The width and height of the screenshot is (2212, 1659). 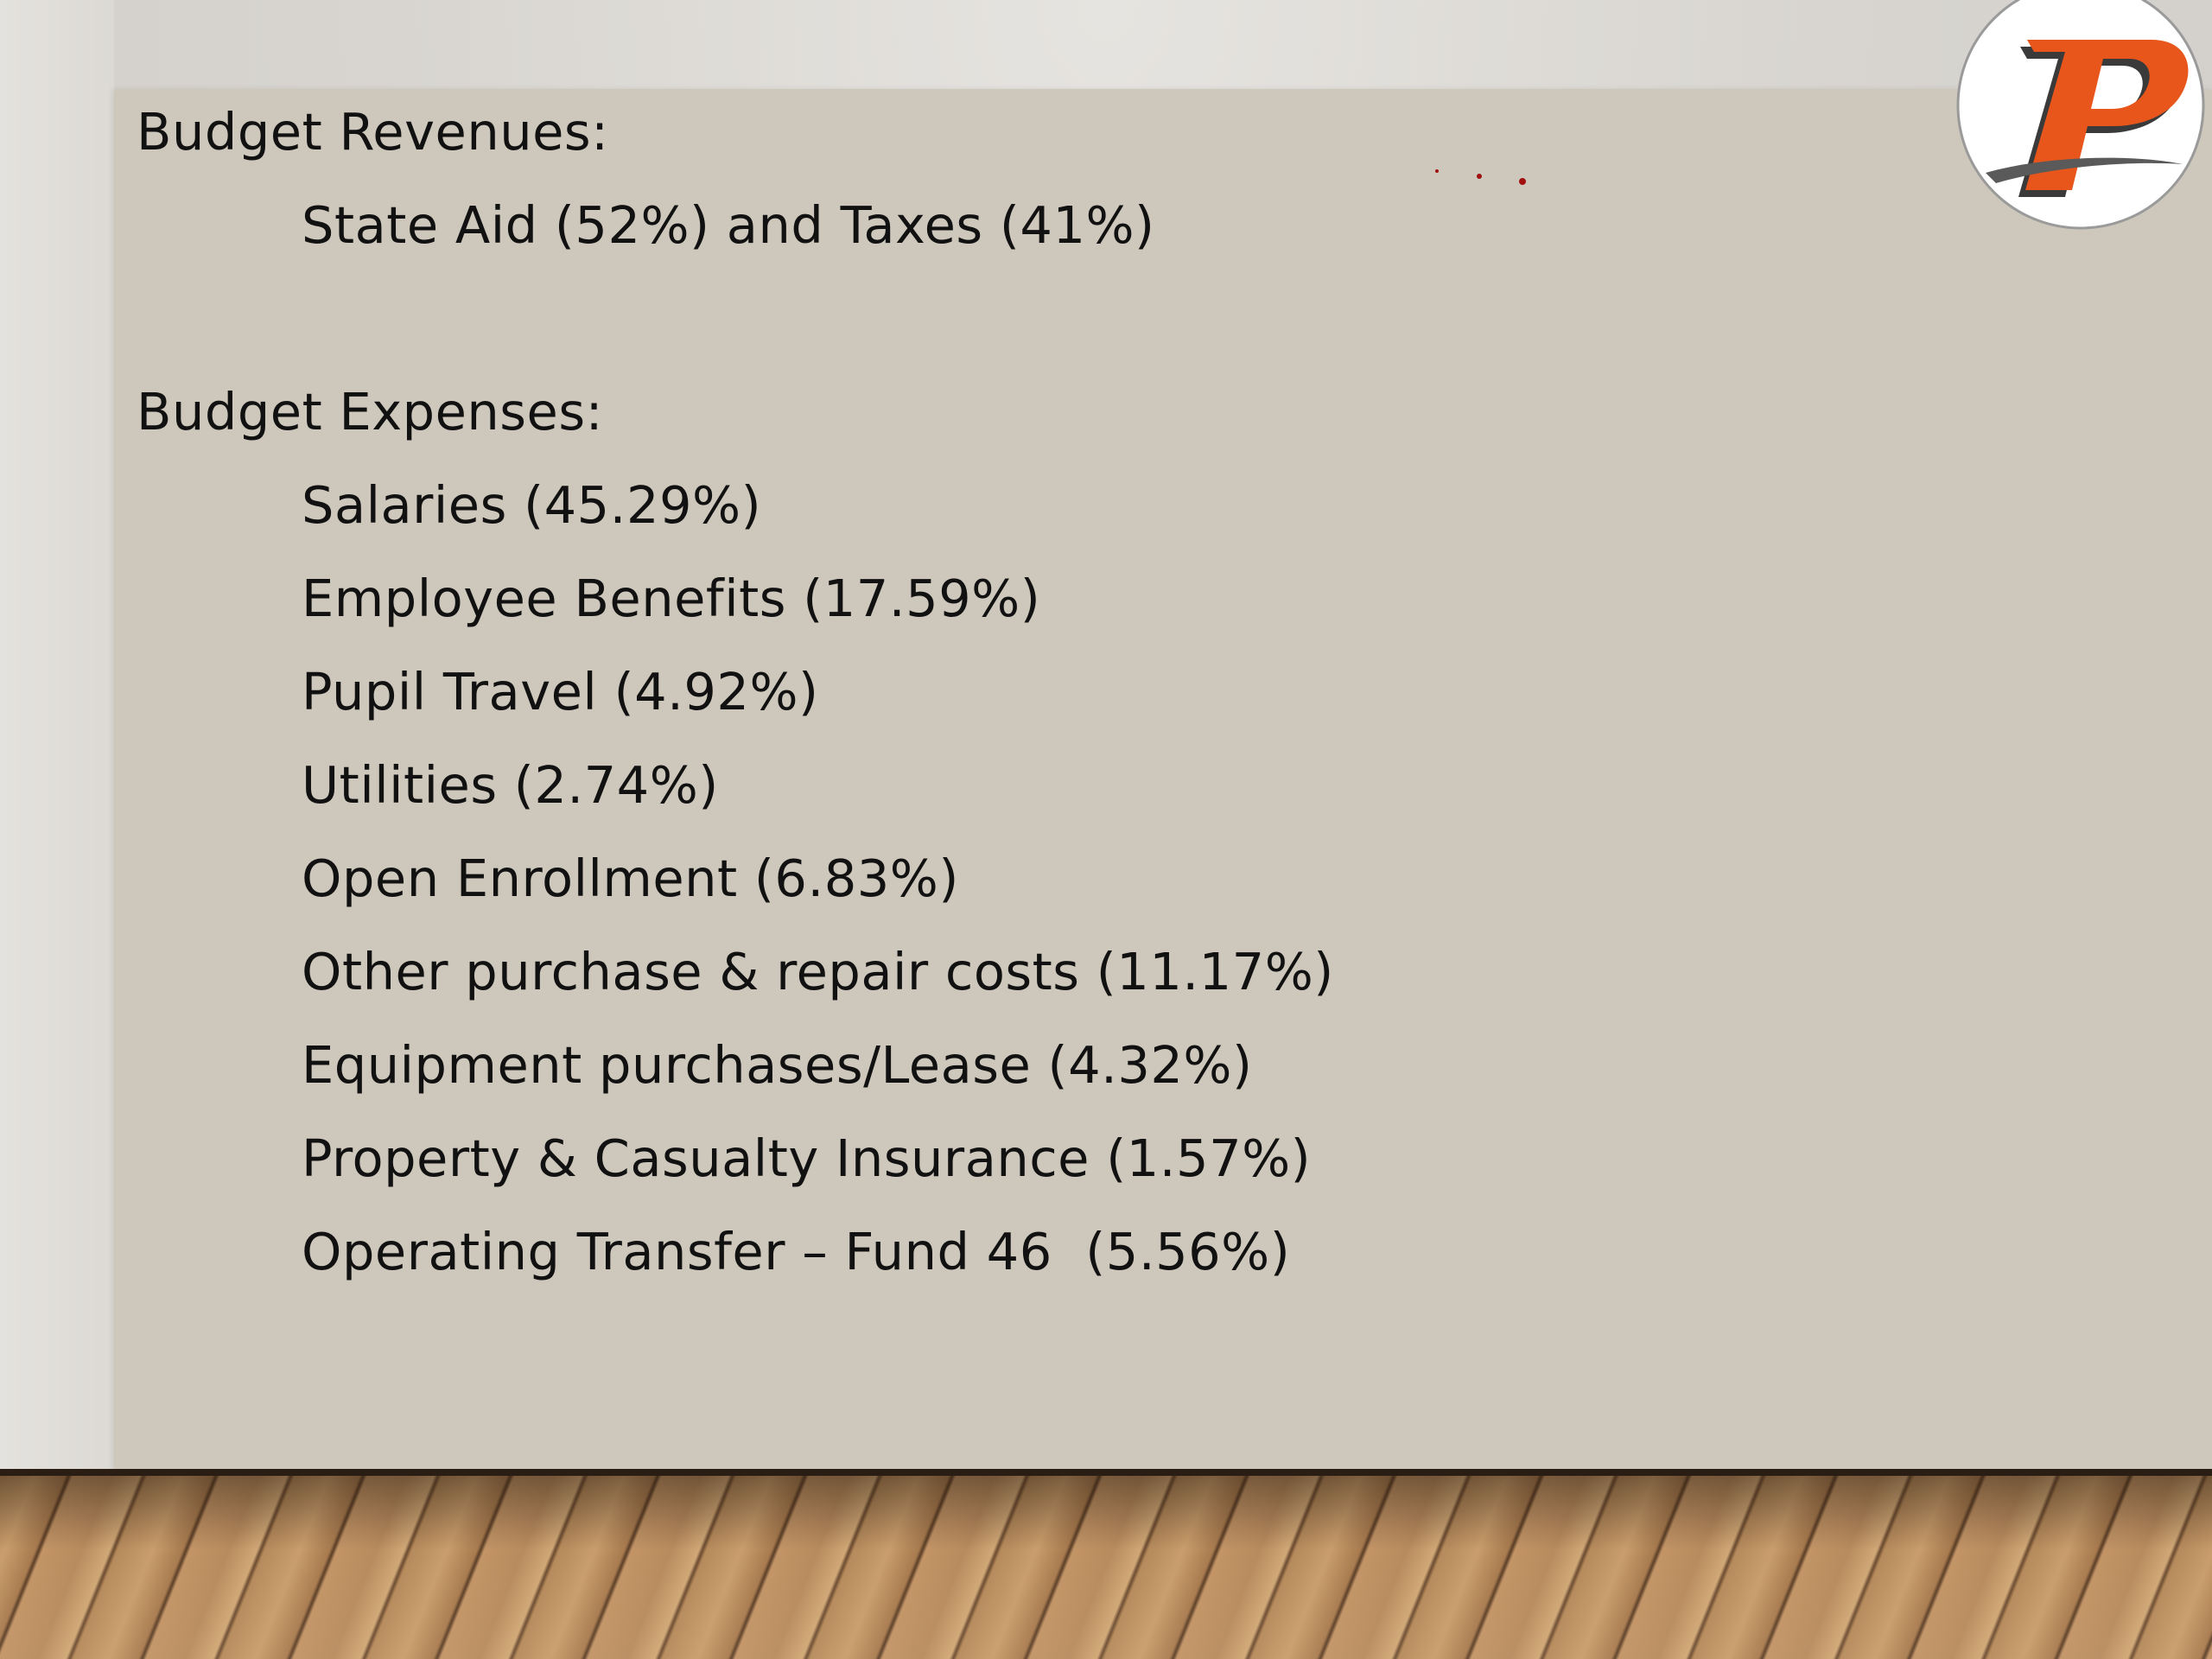 I want to click on expense-item: Property & Casualty Insurance (1.57%), so click(x=807, y=1158).